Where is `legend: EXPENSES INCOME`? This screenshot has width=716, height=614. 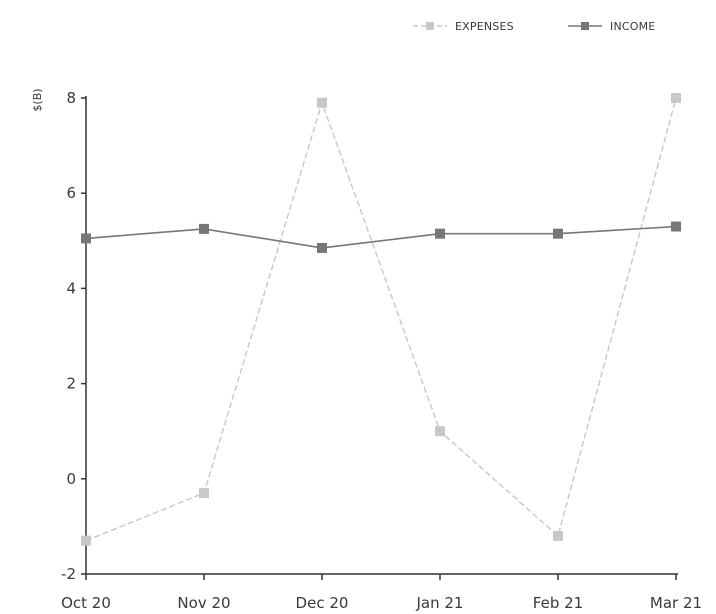 legend: EXPENSES INCOME is located at coordinates (534, 26).